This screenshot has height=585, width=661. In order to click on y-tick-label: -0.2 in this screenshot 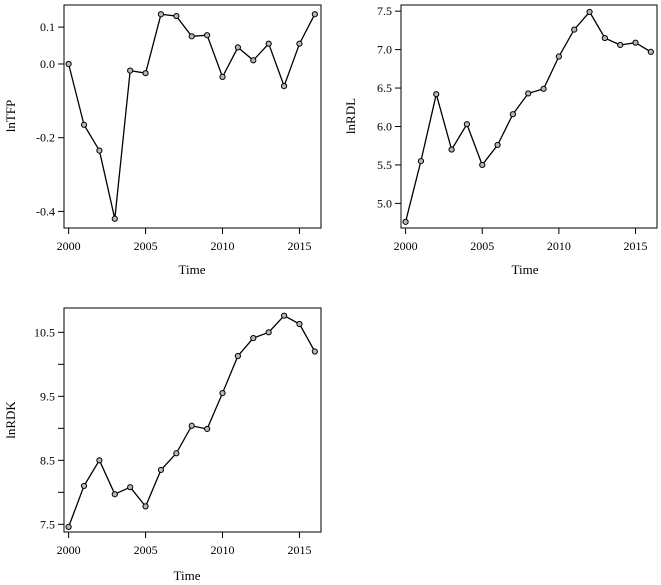, I will do `click(45, 138)`.